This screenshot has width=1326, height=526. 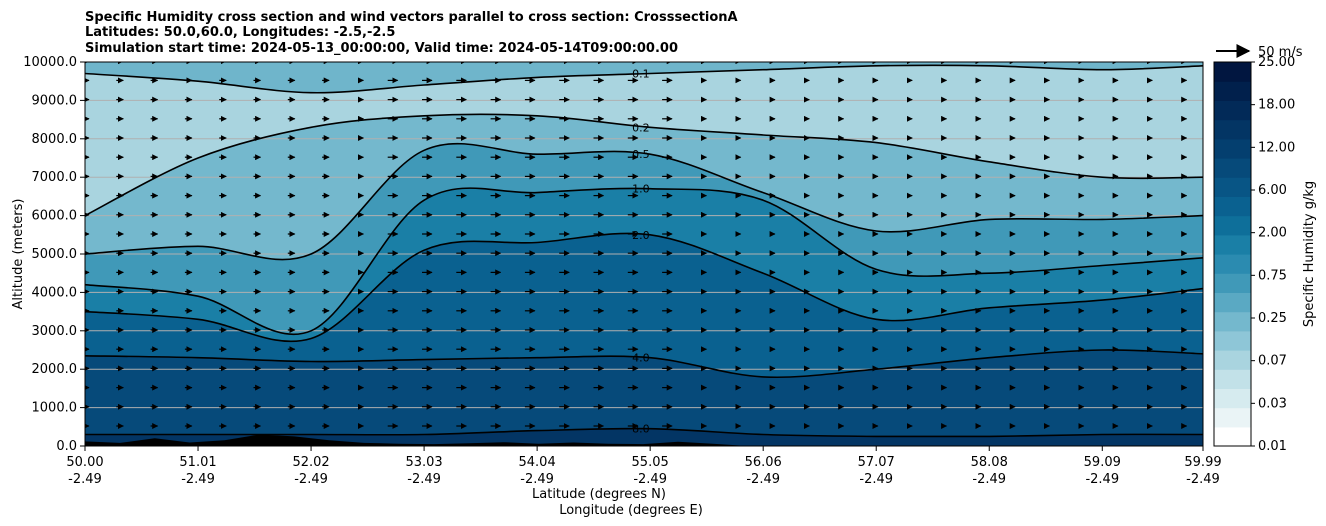 I want to click on contour-label: 2.0, so click(x=641, y=235).